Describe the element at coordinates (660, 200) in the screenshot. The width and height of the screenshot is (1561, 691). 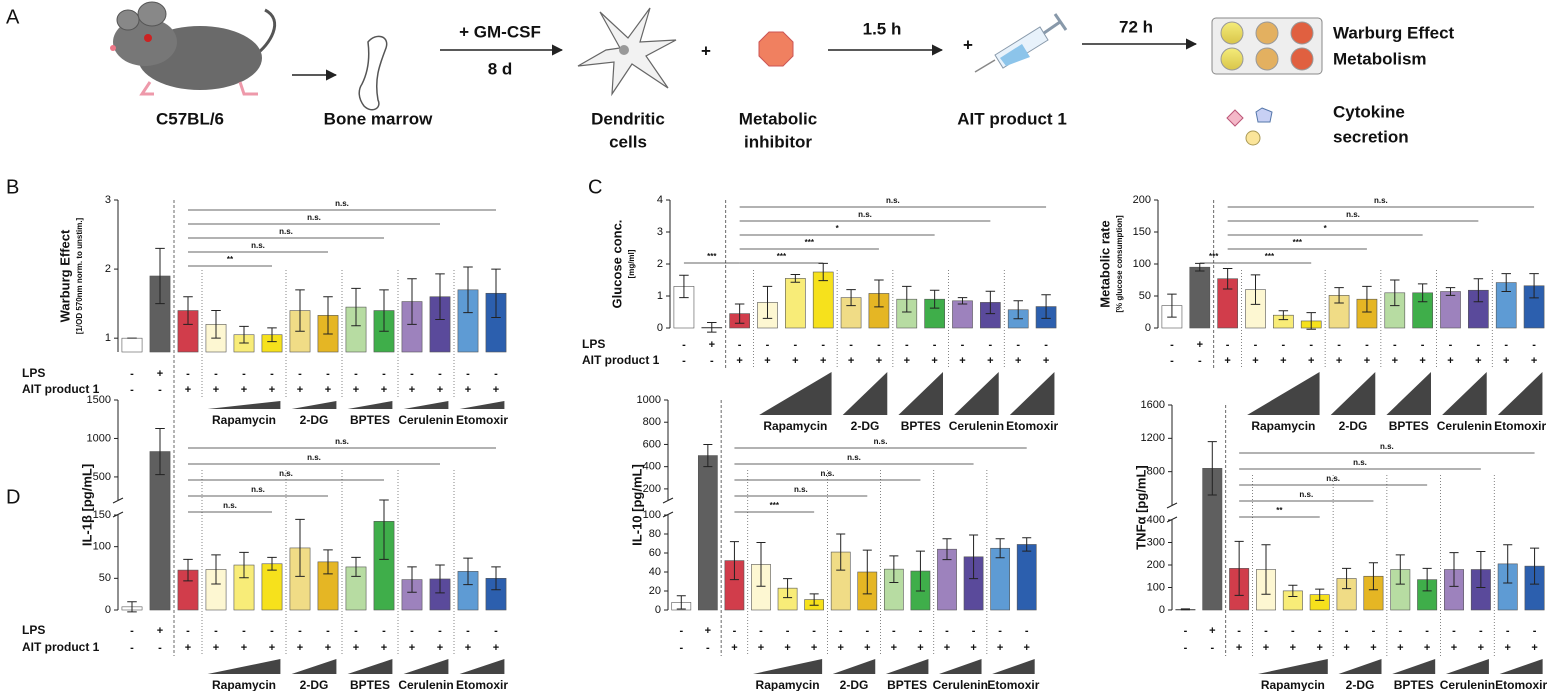
I see `y-tick-label: 4` at that location.